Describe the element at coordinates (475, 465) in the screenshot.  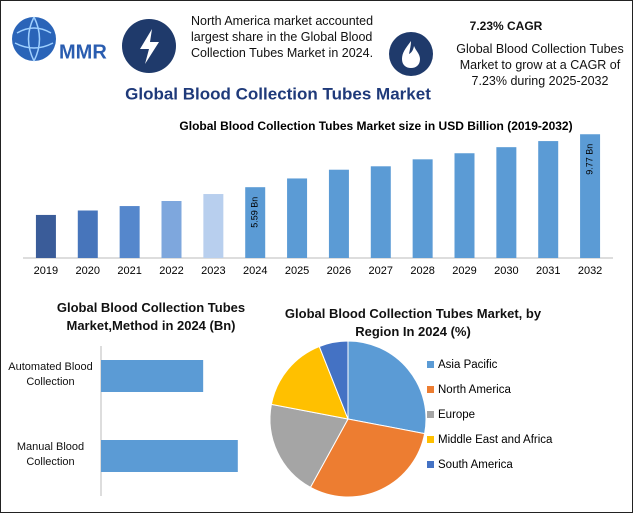
I see `legend-label: South America` at that location.